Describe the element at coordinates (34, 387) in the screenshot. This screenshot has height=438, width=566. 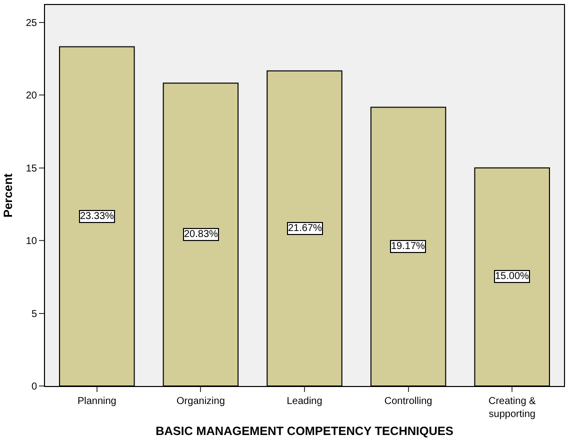
I see `y-tick-label: 0` at that location.